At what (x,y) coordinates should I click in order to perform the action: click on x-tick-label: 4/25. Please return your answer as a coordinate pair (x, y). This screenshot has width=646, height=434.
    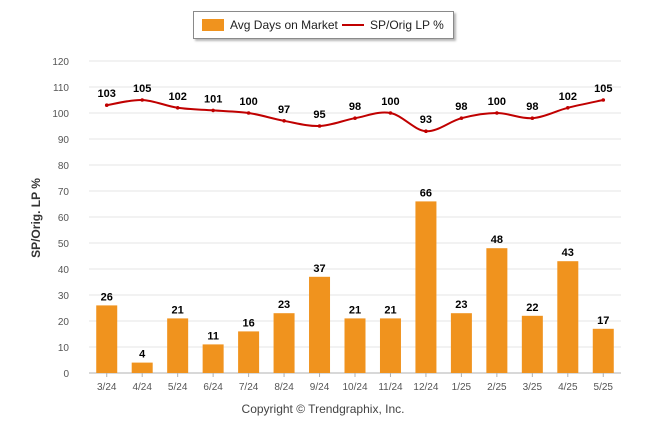
    Looking at the image, I should click on (568, 387).